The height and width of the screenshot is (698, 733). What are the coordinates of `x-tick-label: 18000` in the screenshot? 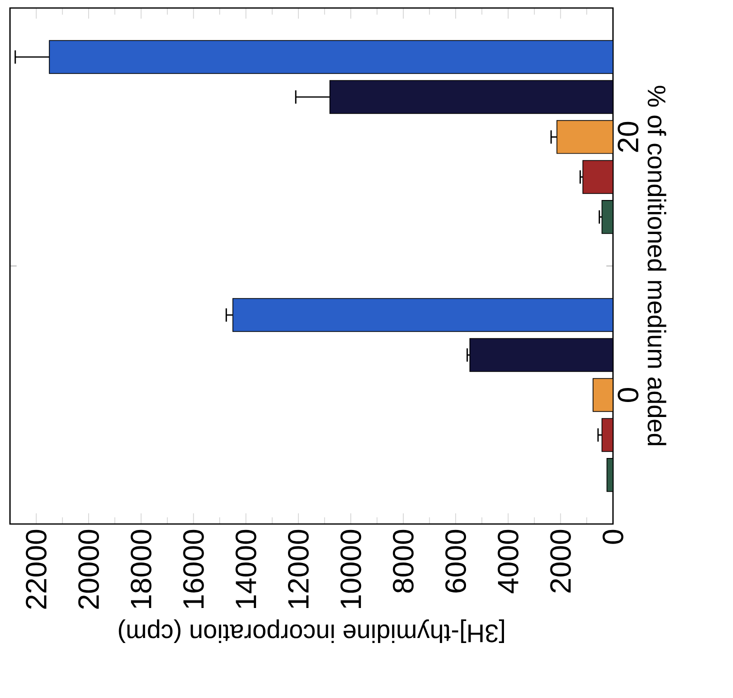 It's located at (141, 569).